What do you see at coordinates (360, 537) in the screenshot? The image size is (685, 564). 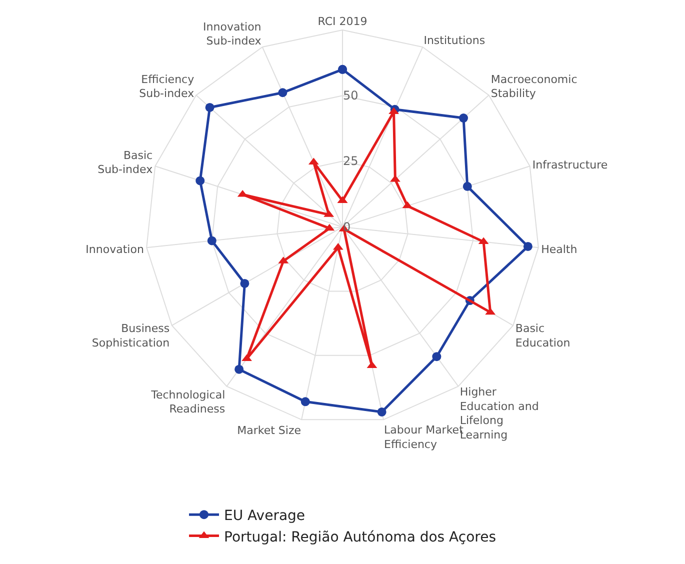 I see `legend-label: Portugal: Região Autónoma dos Açores` at bounding box center [360, 537].